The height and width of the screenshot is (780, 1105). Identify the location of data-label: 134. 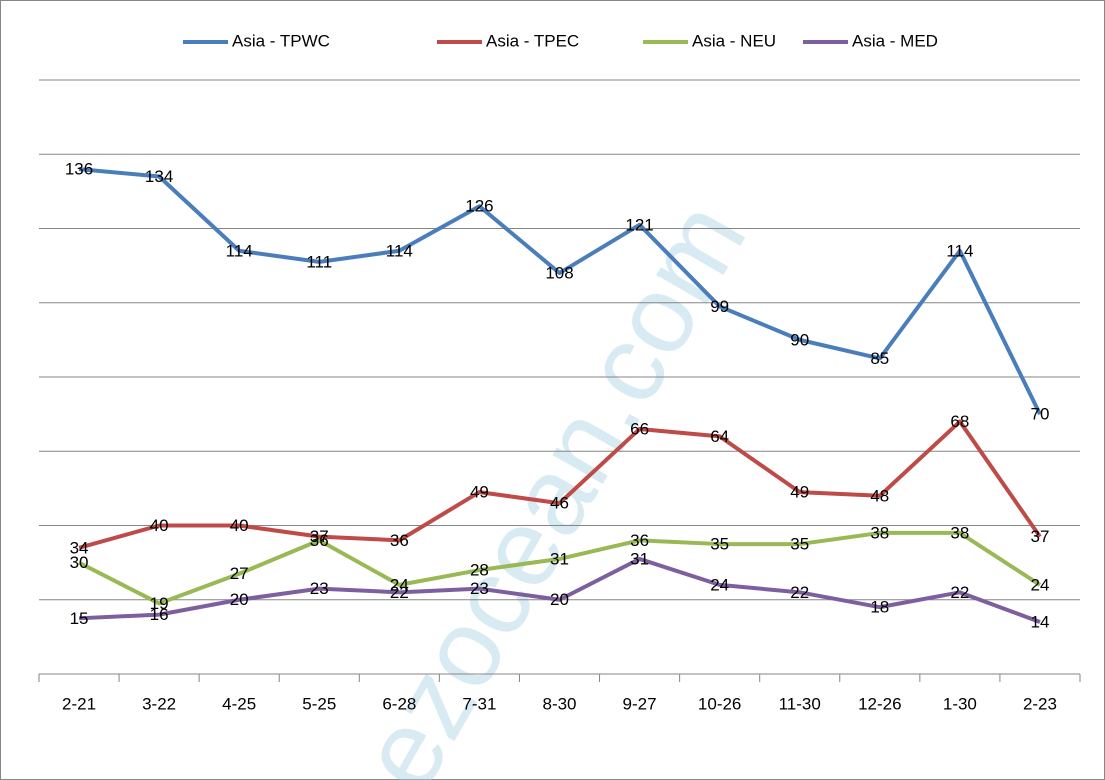
(159, 176).